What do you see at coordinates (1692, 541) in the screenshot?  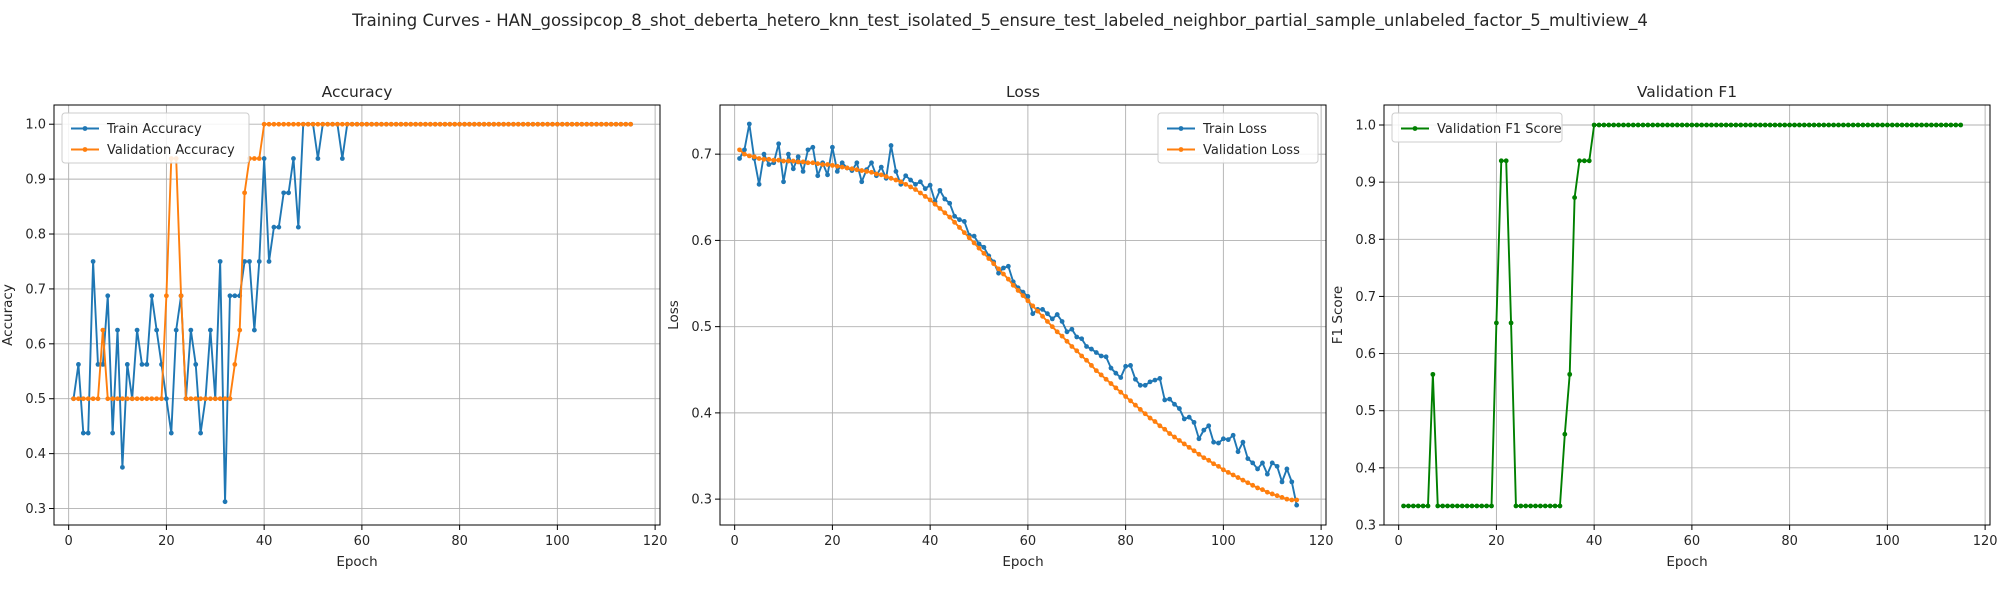 I see `chart2-xtick-label-3: 60` at bounding box center [1692, 541].